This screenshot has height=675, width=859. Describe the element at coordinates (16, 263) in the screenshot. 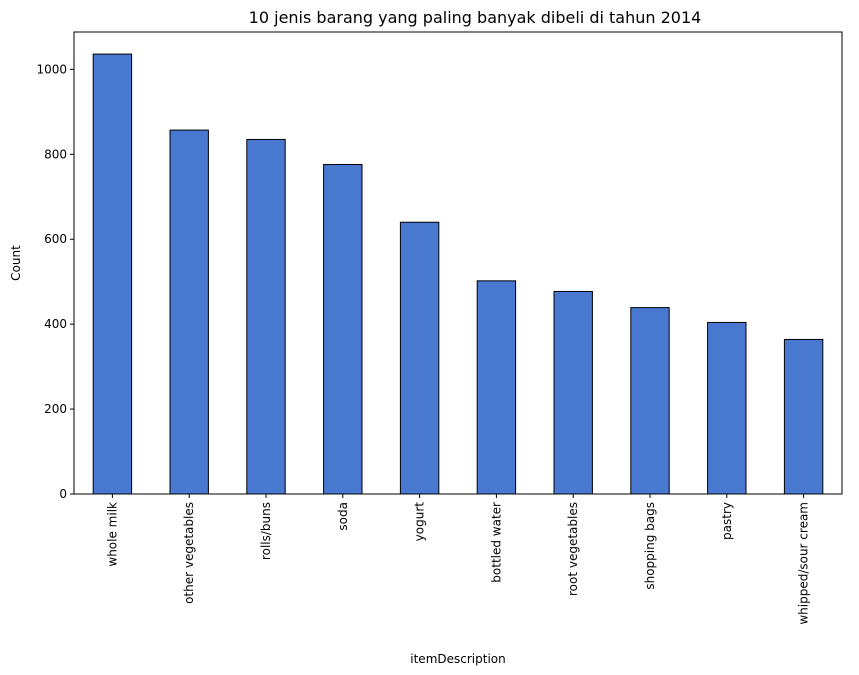

I see `y-axis-label: Count` at that location.